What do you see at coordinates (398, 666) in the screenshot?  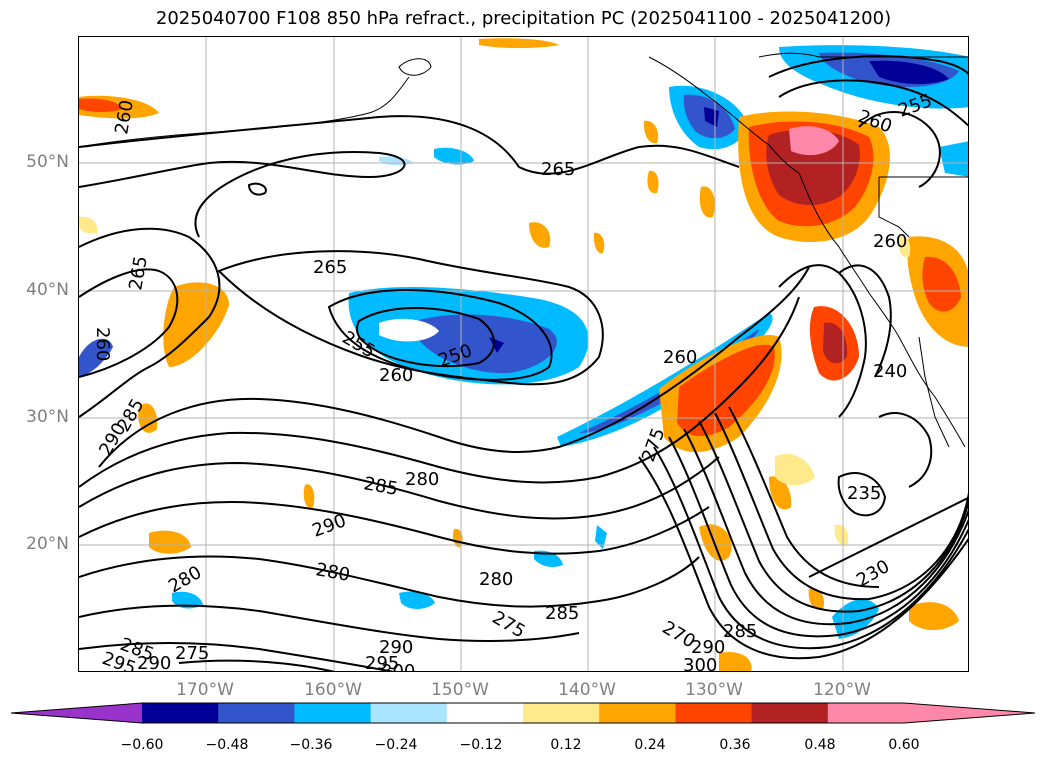 I see `contour-label-300-bottom: 300` at bounding box center [398, 666].